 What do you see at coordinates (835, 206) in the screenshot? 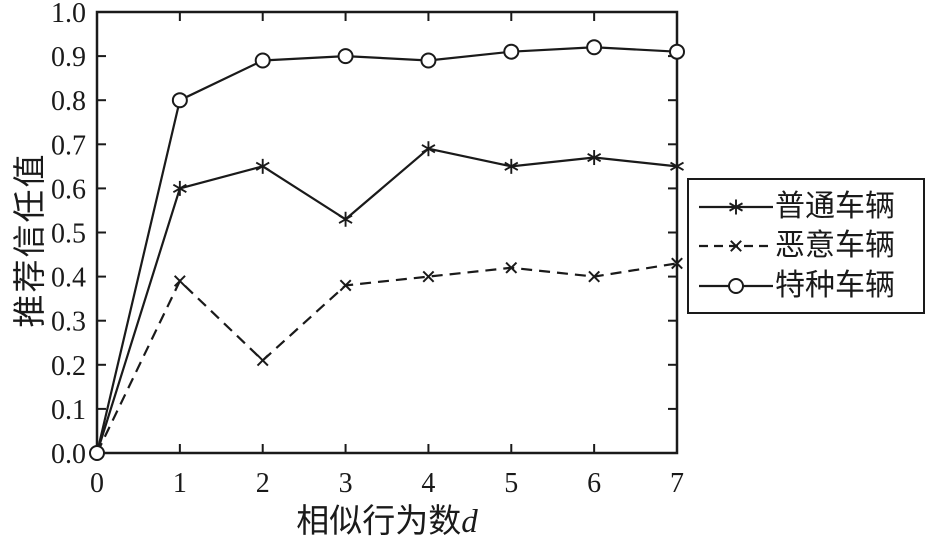
I see `legend-label-ordinary-vehicles: 普通车辆` at bounding box center [835, 206].